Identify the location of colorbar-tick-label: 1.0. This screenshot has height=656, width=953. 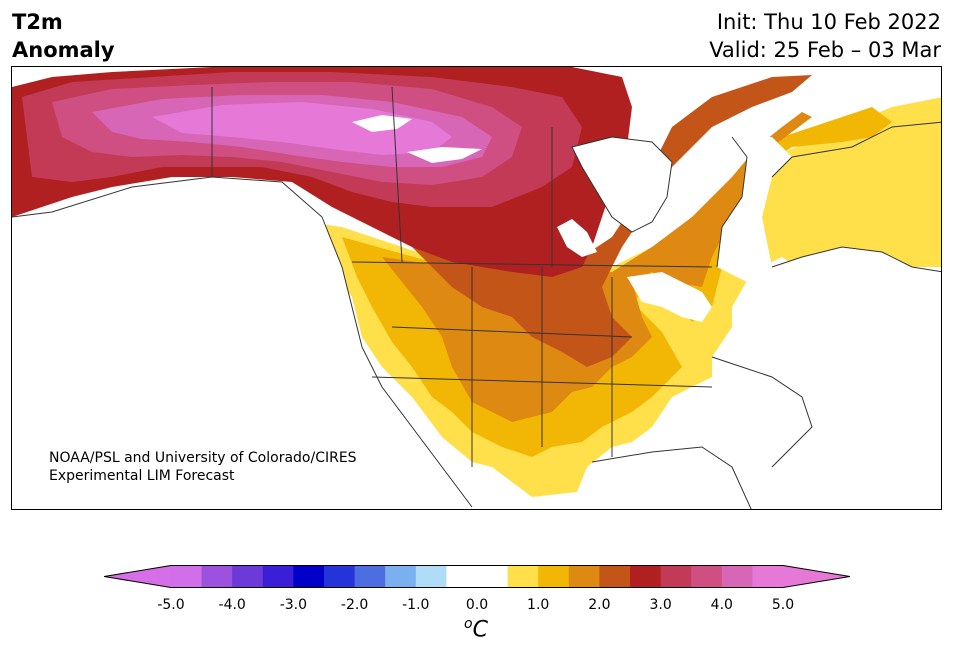
(538, 605).